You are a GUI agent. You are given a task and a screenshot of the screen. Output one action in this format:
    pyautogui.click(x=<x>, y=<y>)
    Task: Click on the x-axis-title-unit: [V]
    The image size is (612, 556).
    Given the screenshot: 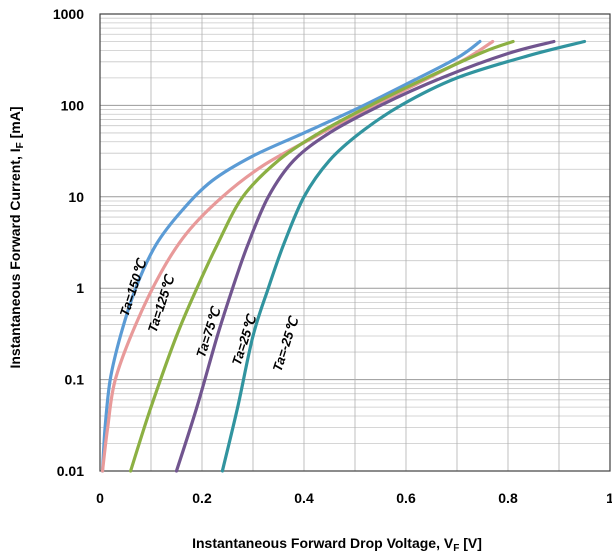 What is the action you would take?
    pyautogui.click(x=470, y=543)
    